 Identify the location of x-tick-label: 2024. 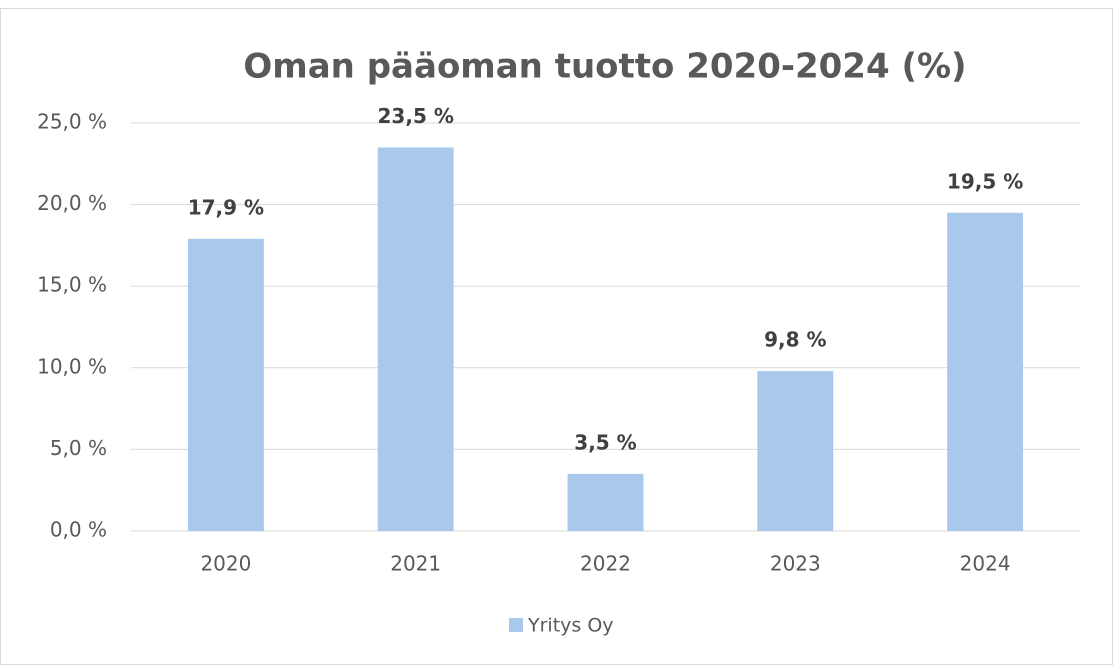
(985, 564).